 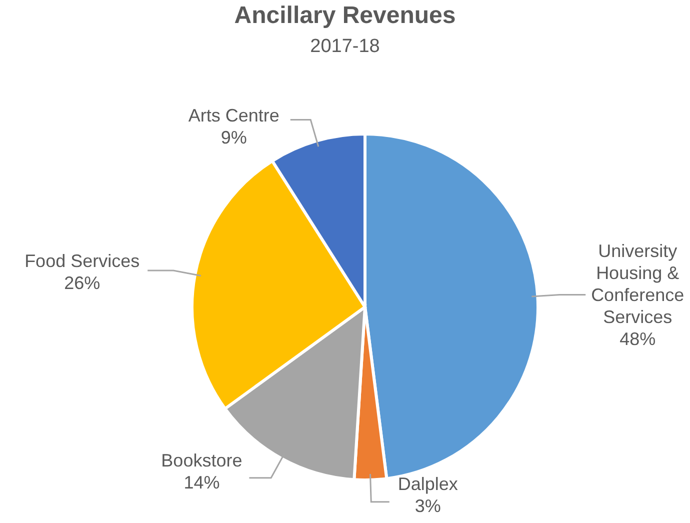 What do you see at coordinates (427, 506) in the screenshot?
I see `data-label: 3%` at bounding box center [427, 506].